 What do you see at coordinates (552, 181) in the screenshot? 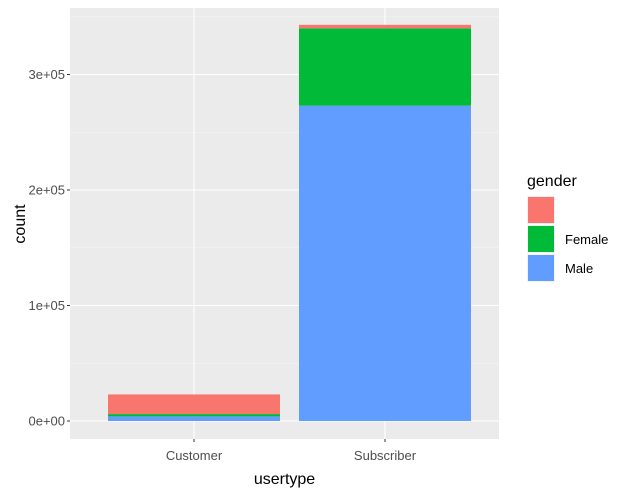
I see `legend-title: gender` at bounding box center [552, 181].